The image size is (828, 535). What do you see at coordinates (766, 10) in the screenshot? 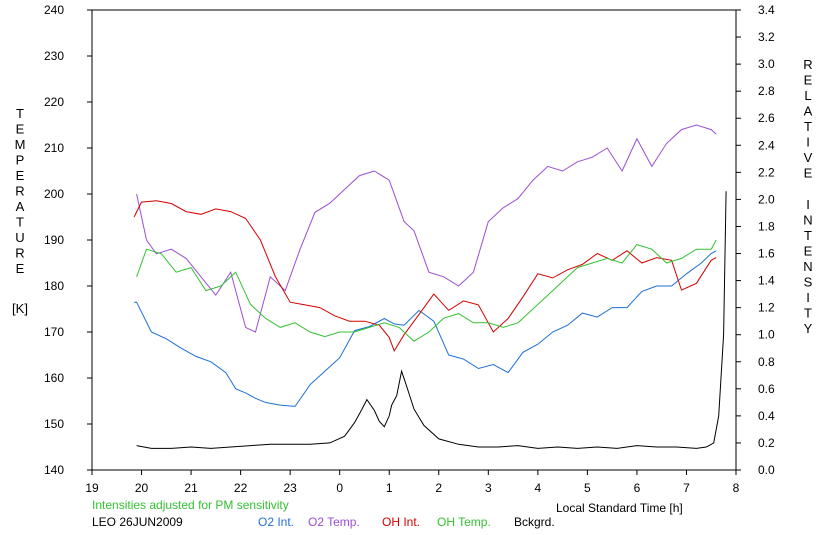
I see `y-right-tick-label: 3.4` at bounding box center [766, 10].